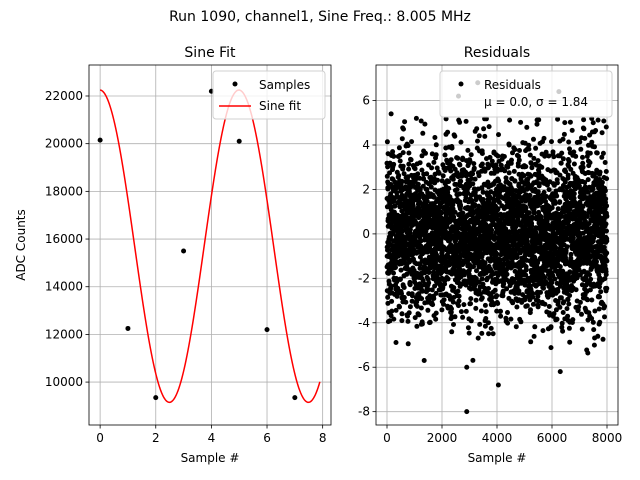 Image resolution: width=640 pixels, height=480 pixels. Describe the element at coordinates (212, 438) in the screenshot. I see `sine-fit-xtick-label: 4` at that location.